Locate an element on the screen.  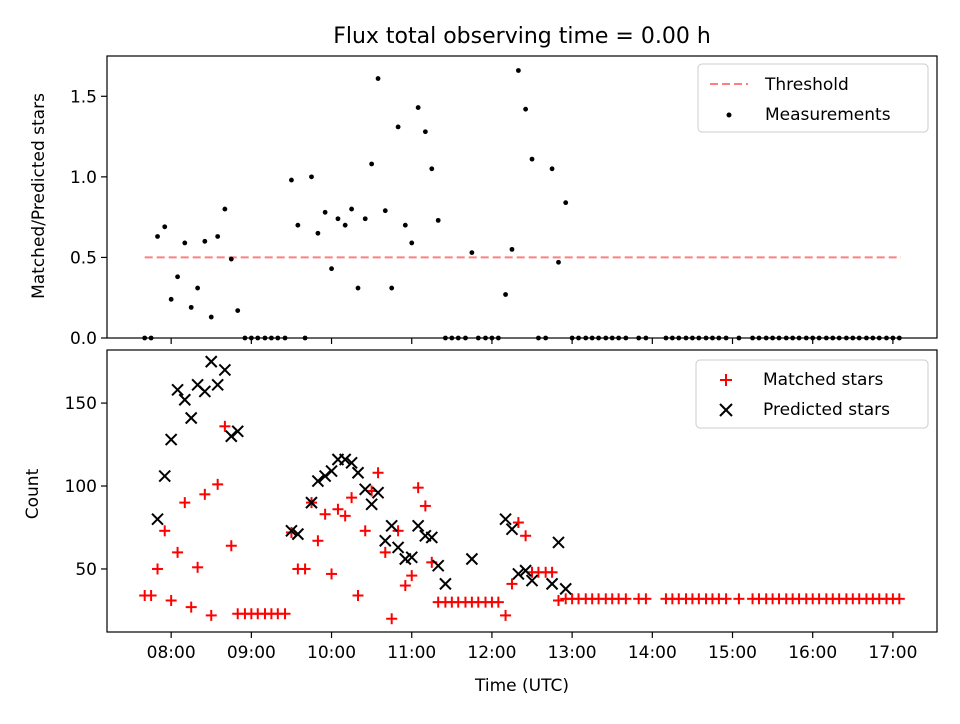
top-legend: Threshold Measurements is located at coordinates (813, 98).